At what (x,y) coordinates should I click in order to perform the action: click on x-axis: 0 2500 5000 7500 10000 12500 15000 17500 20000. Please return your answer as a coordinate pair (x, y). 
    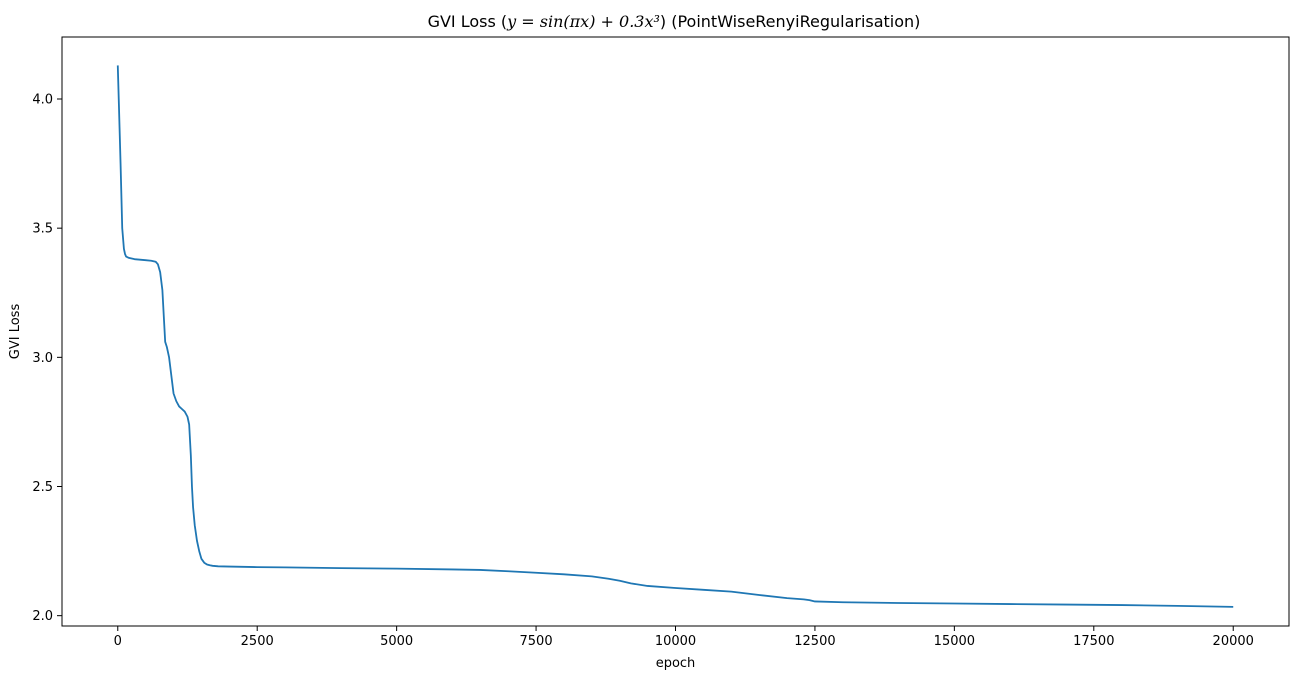
    Looking at the image, I should click on (684, 637).